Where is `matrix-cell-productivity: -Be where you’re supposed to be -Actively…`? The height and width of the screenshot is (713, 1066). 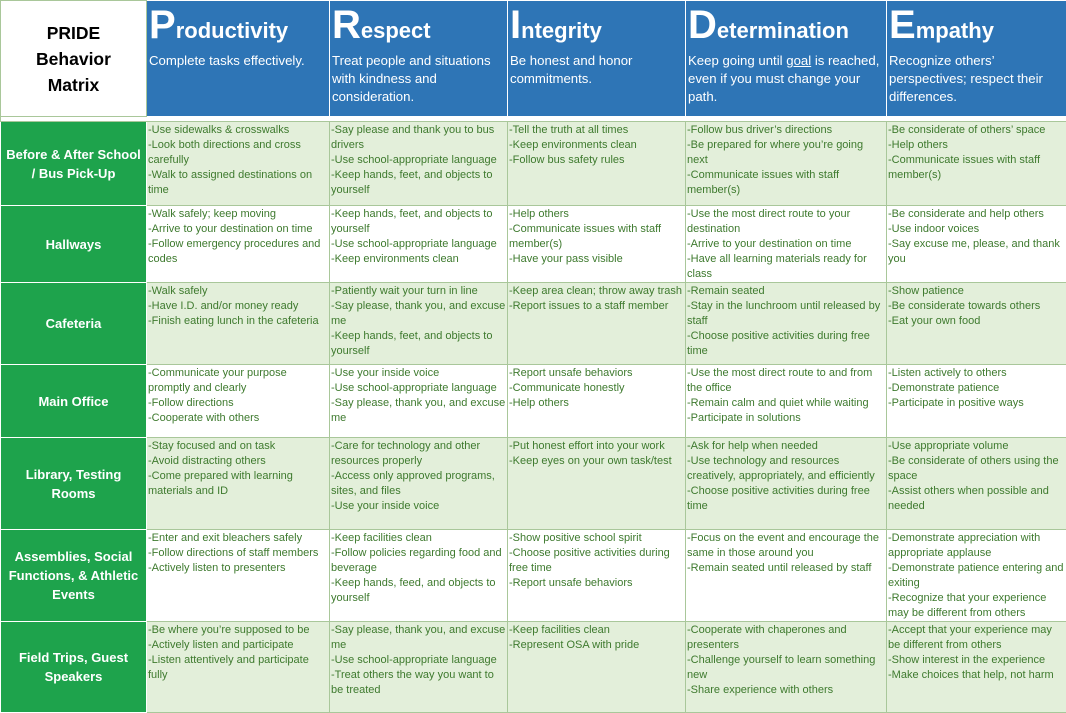
matrix-cell-productivity: -Be where you’re supposed to be -Actively… is located at coordinates (238, 667).